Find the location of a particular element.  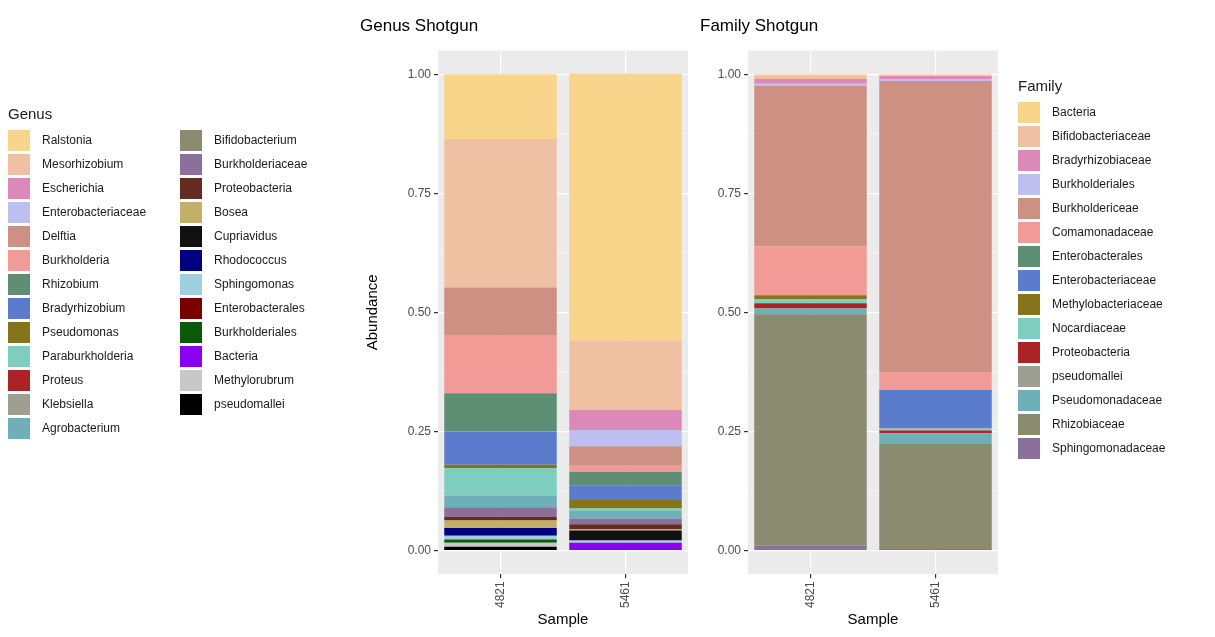

legend-label: Rhizobiaceae is located at coordinates (1088, 424).